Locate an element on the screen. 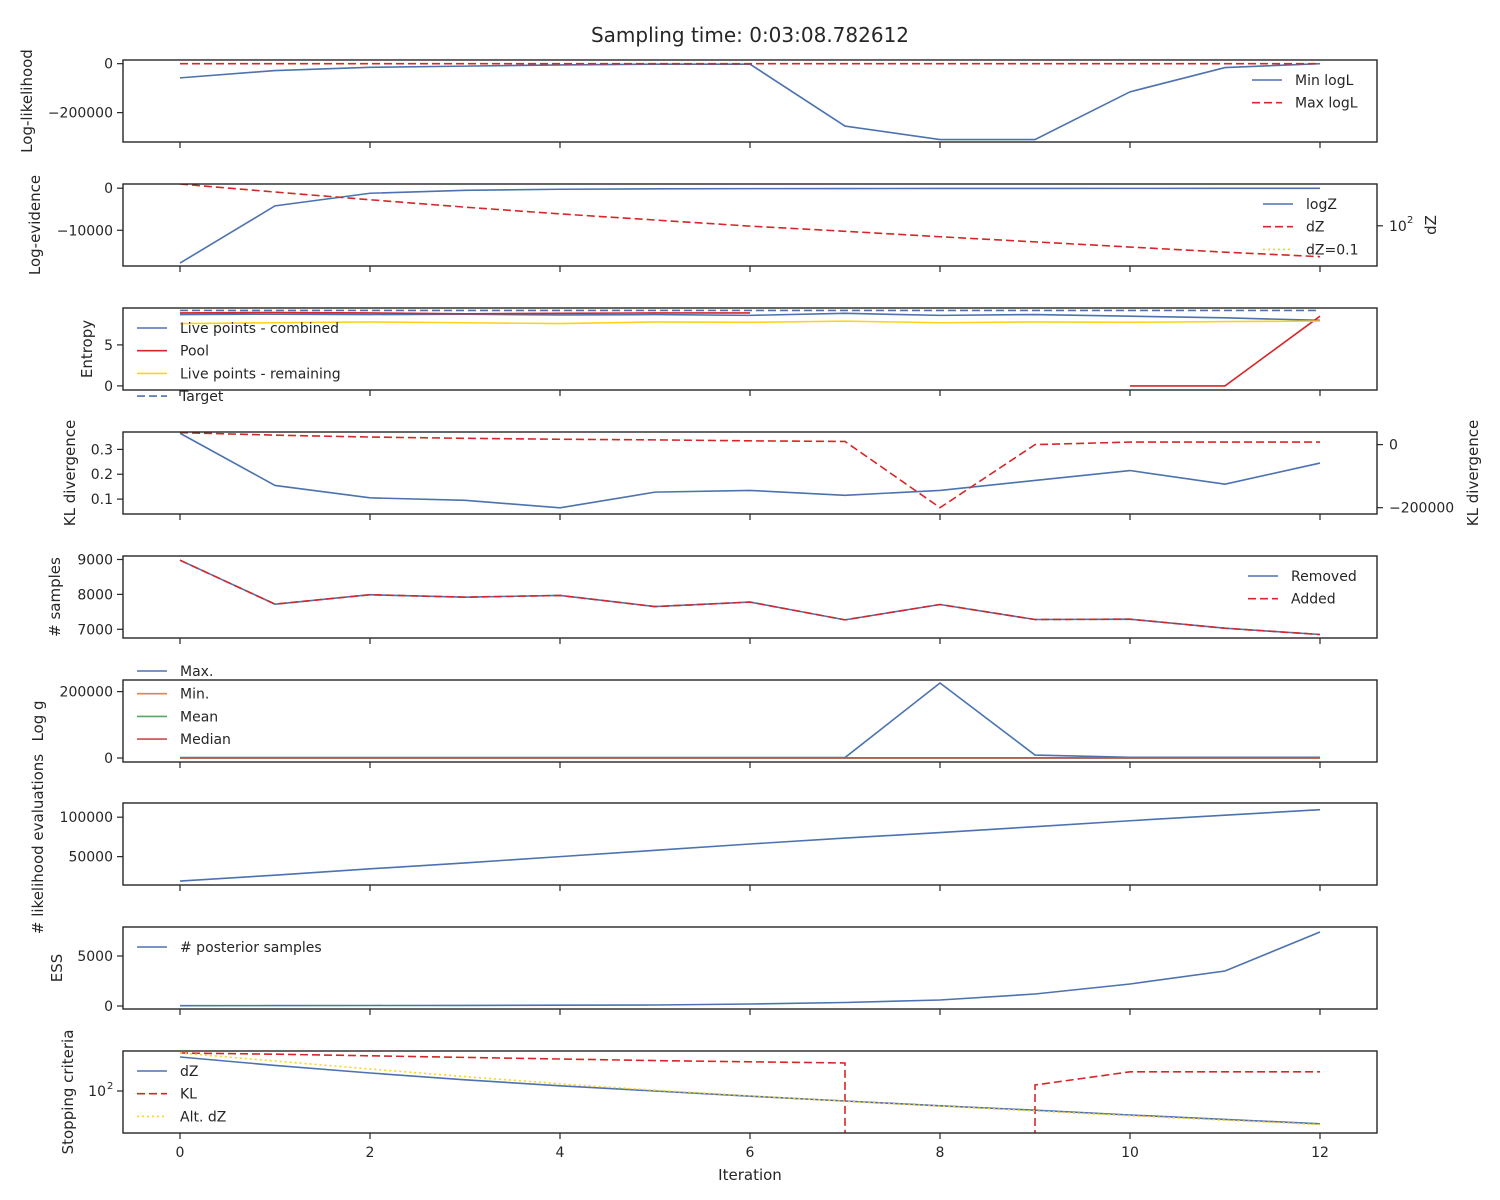  y-tick-label: 5000 is located at coordinates (95, 957).